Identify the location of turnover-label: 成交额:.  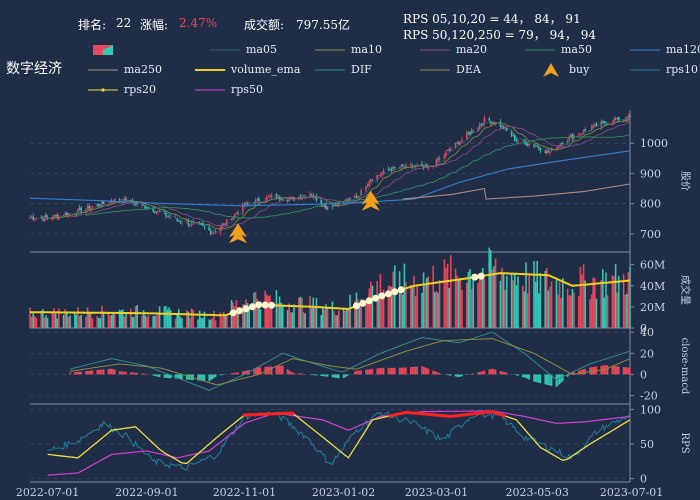
(264, 25).